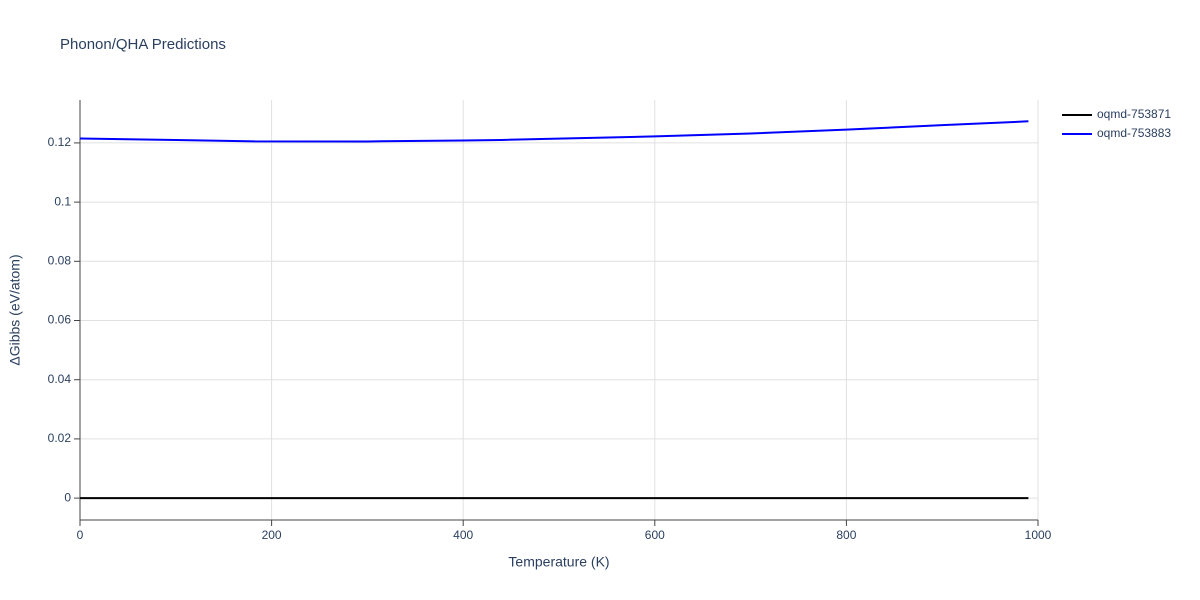  Describe the element at coordinates (60, 142) in the screenshot. I see `y-tick-label: 0.12` at that location.